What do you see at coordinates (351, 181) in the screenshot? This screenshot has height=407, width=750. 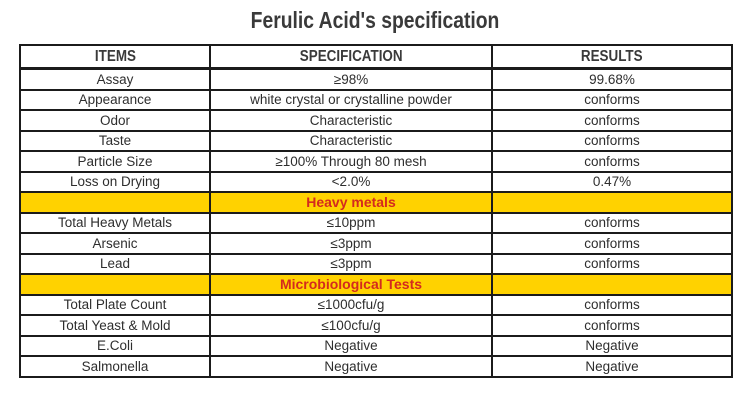 I see `spec-cell: <2.0%` at bounding box center [351, 181].